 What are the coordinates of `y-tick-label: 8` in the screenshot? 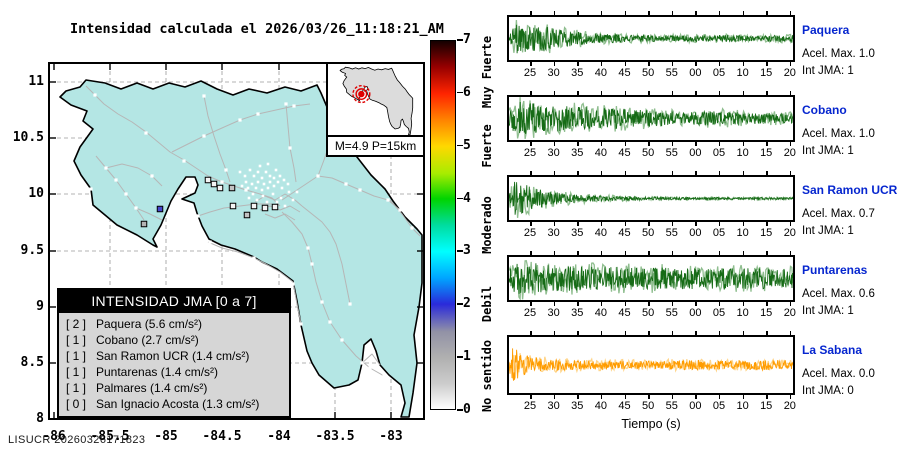 It's located at (40, 418).